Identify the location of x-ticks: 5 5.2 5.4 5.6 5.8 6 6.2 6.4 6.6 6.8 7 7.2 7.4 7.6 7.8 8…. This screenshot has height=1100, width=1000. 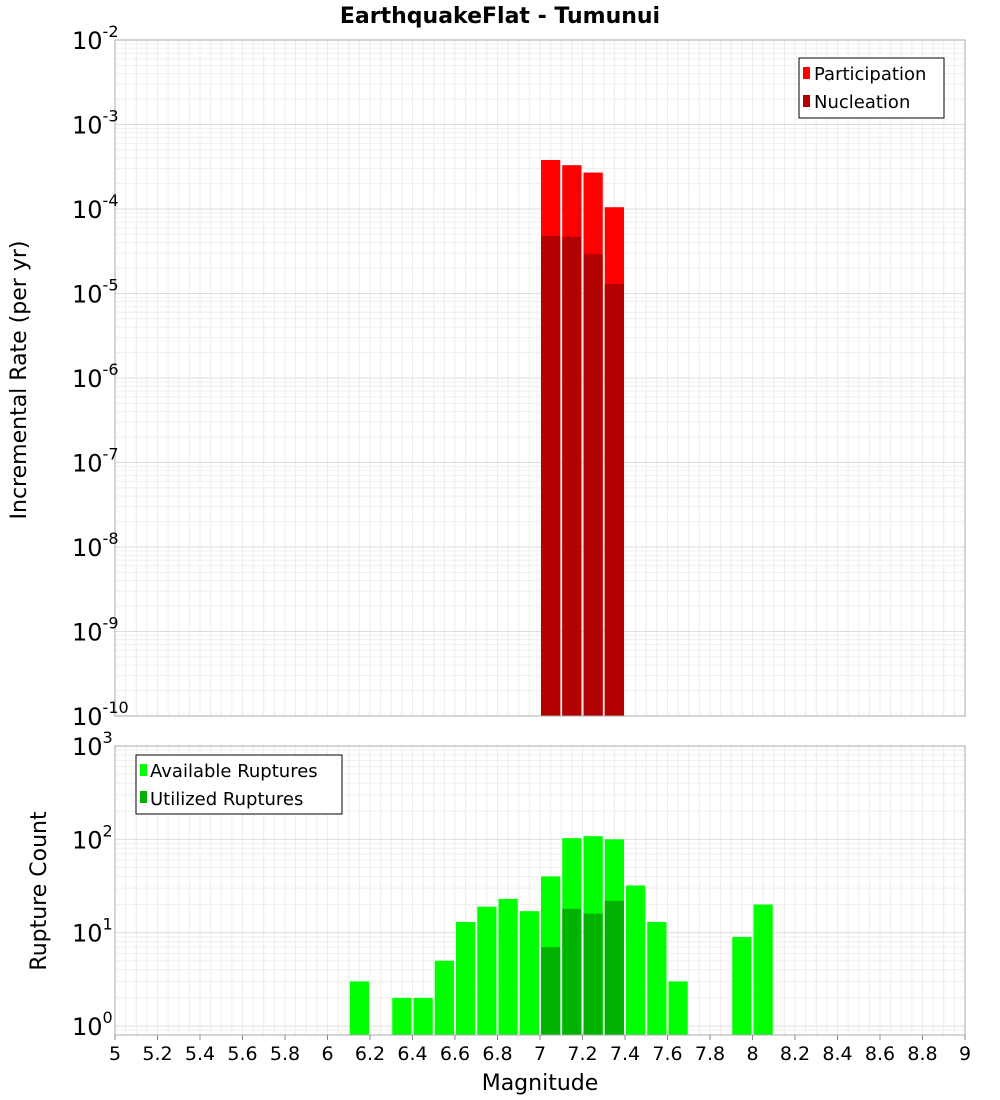
(540, 1050).